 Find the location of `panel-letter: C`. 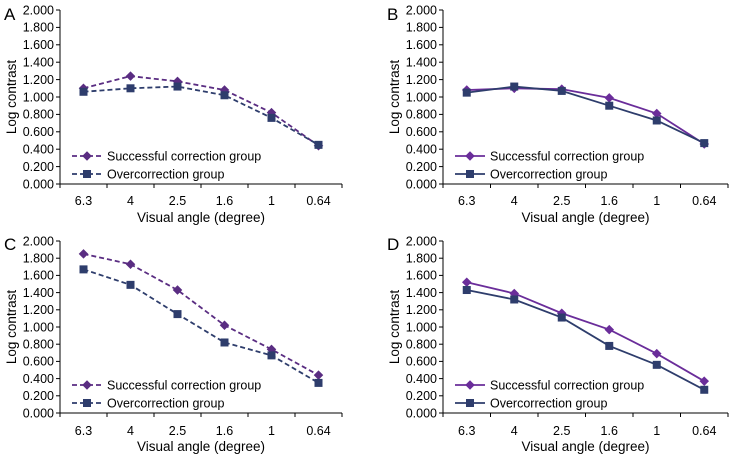

panel-letter: C is located at coordinates (10, 244).